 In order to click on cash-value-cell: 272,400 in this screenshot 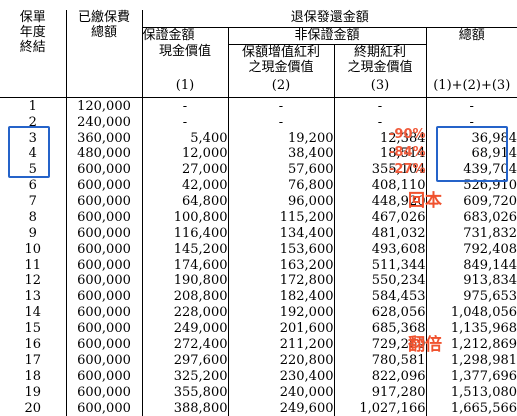, I will do `click(185, 344)`.